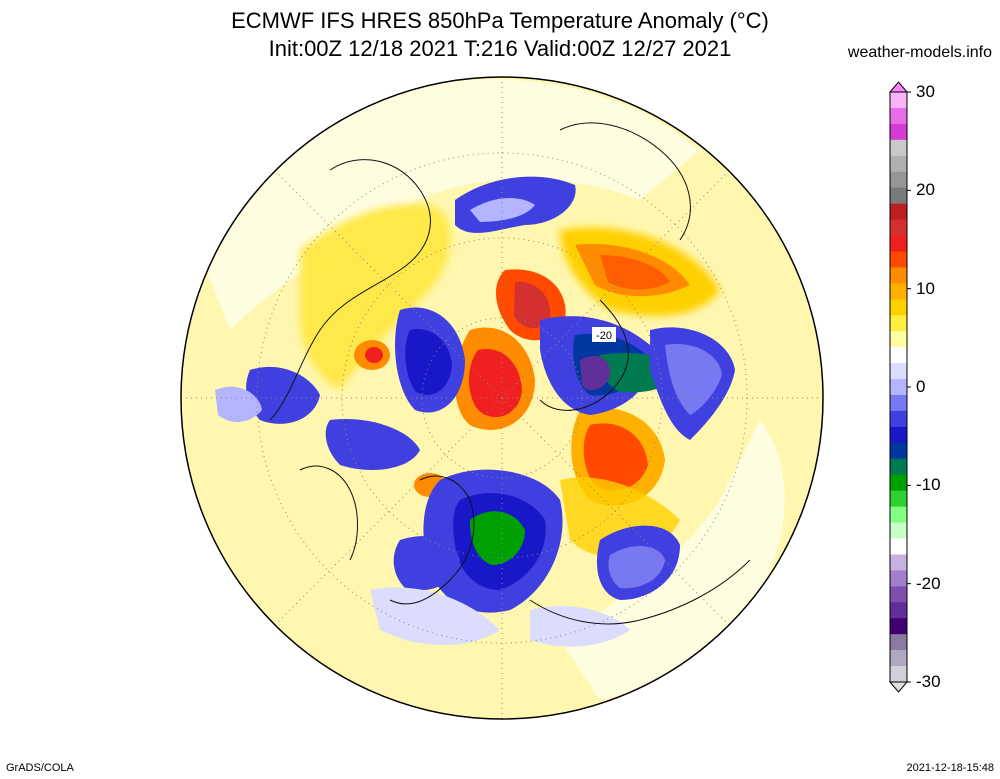 Image resolution: width=1000 pixels, height=779 pixels. I want to click on contour-label-text: -20, so click(604, 336).